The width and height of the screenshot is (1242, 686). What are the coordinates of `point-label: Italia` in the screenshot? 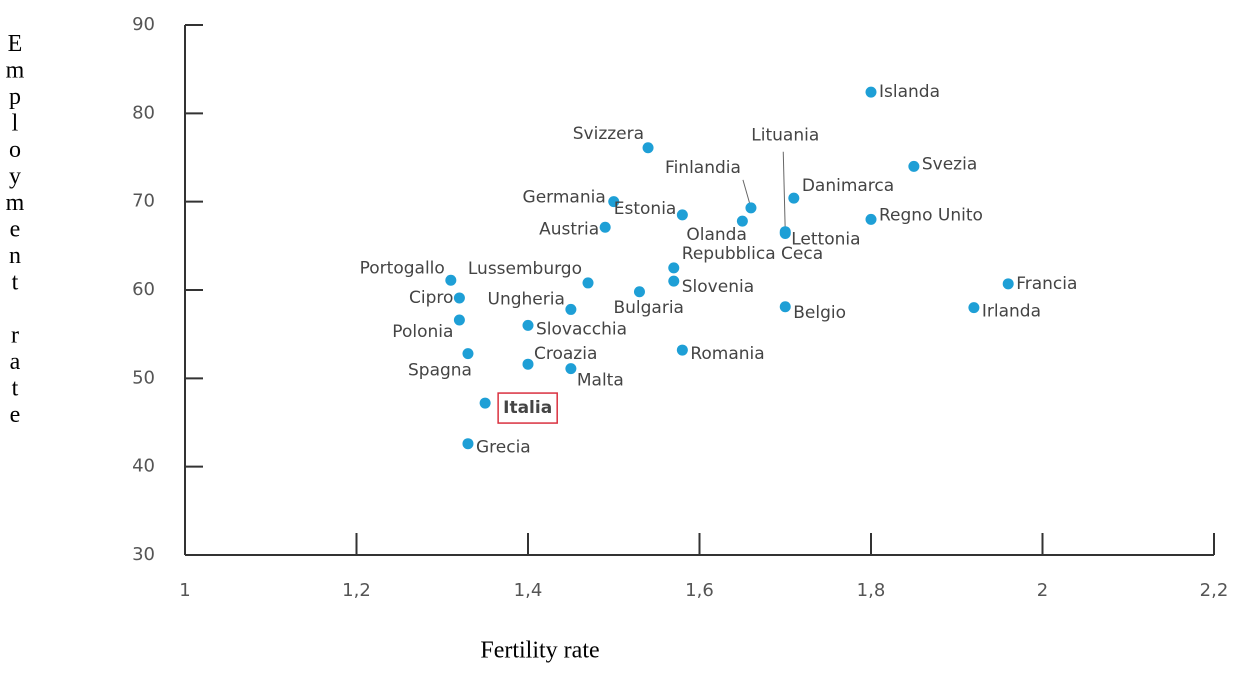 It's located at (527, 408).